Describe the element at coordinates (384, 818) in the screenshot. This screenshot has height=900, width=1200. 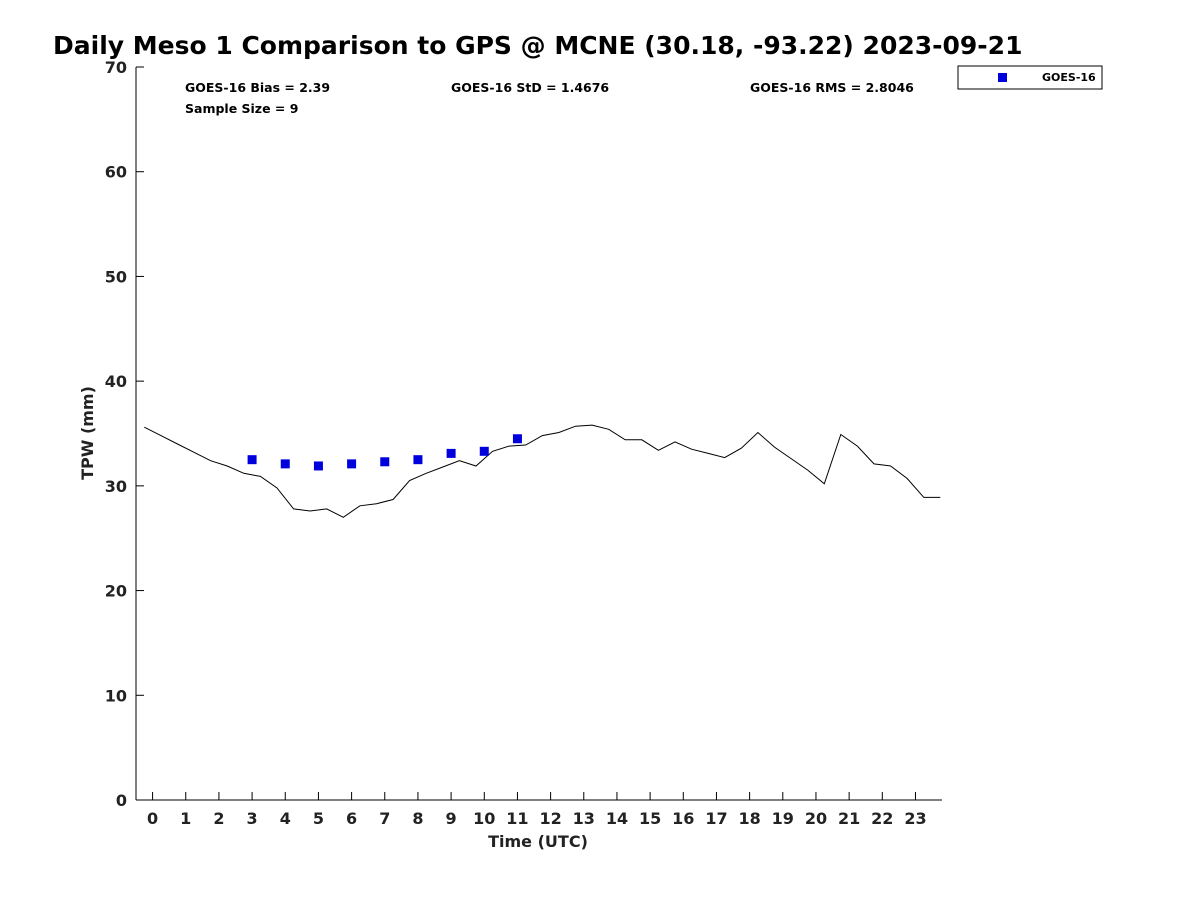
I see `x-tick-label: 7` at that location.